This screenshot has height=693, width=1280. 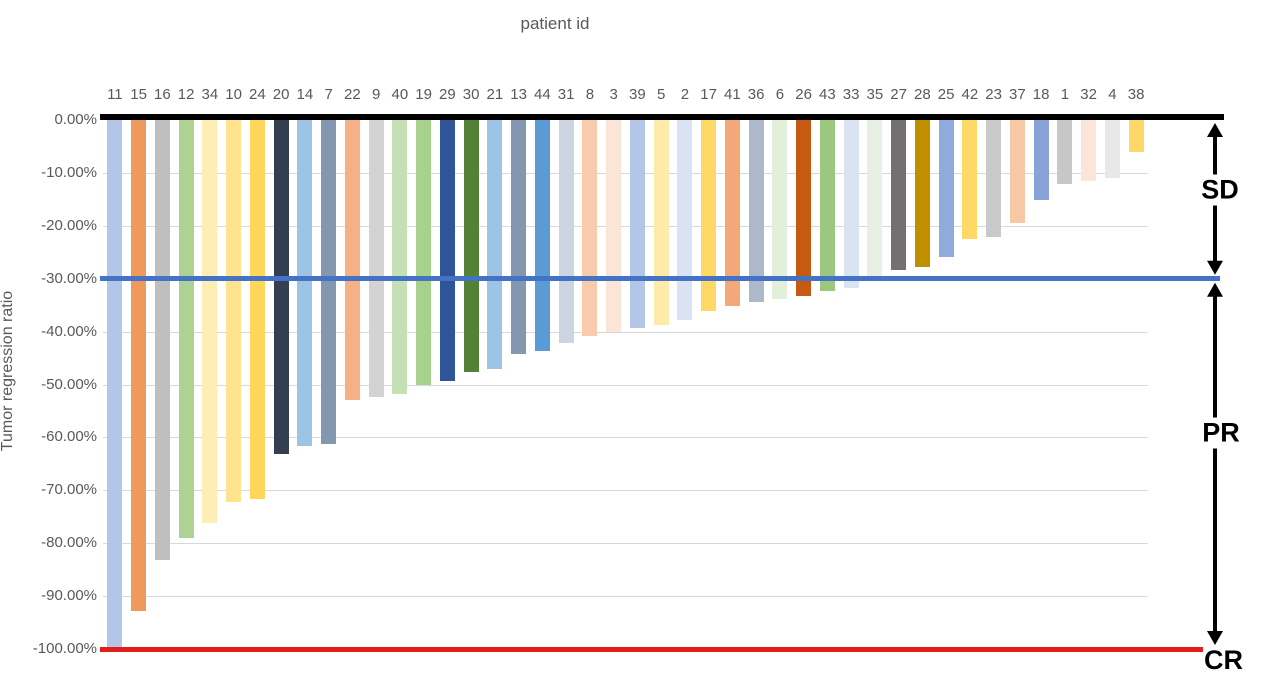 I want to click on patient-id-label: 25, so click(x=946, y=94).